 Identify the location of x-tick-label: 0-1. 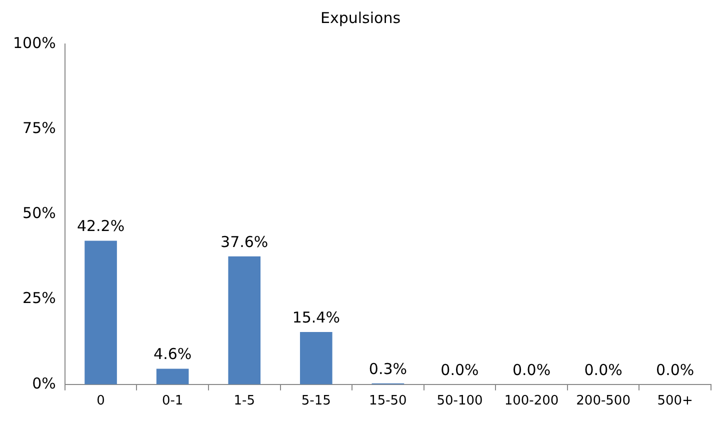
(173, 401).